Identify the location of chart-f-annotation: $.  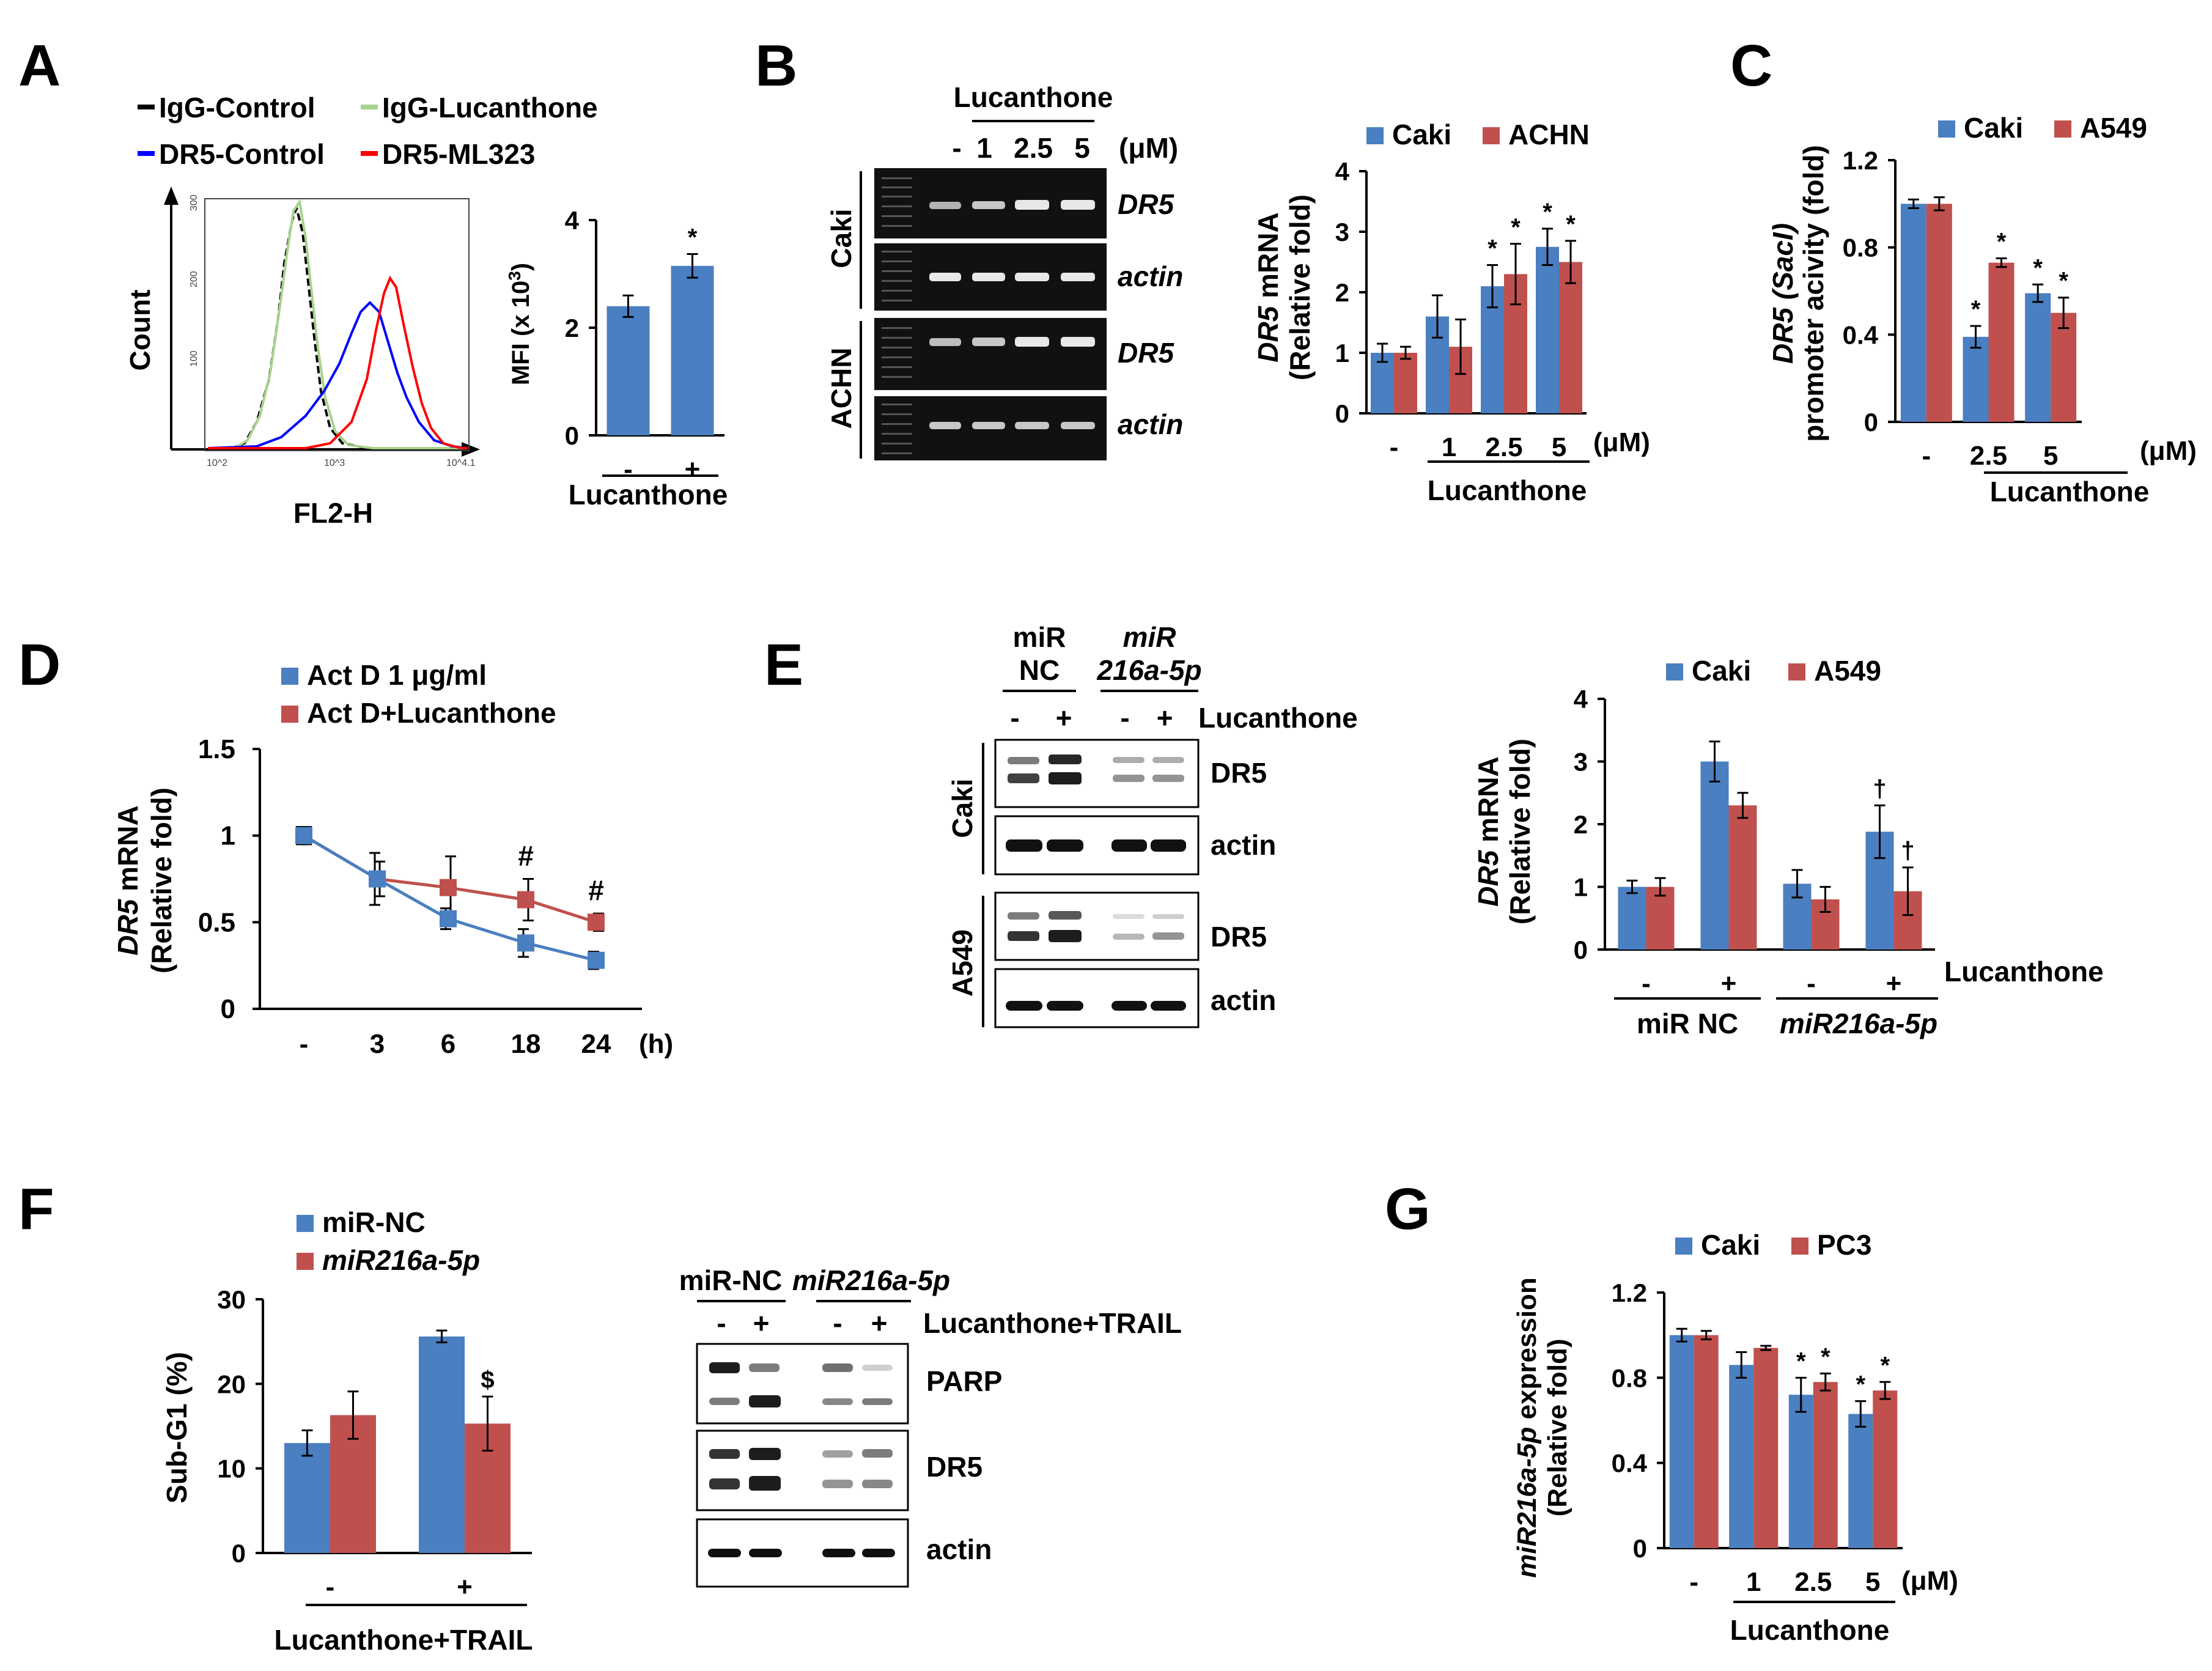
(487, 1380).